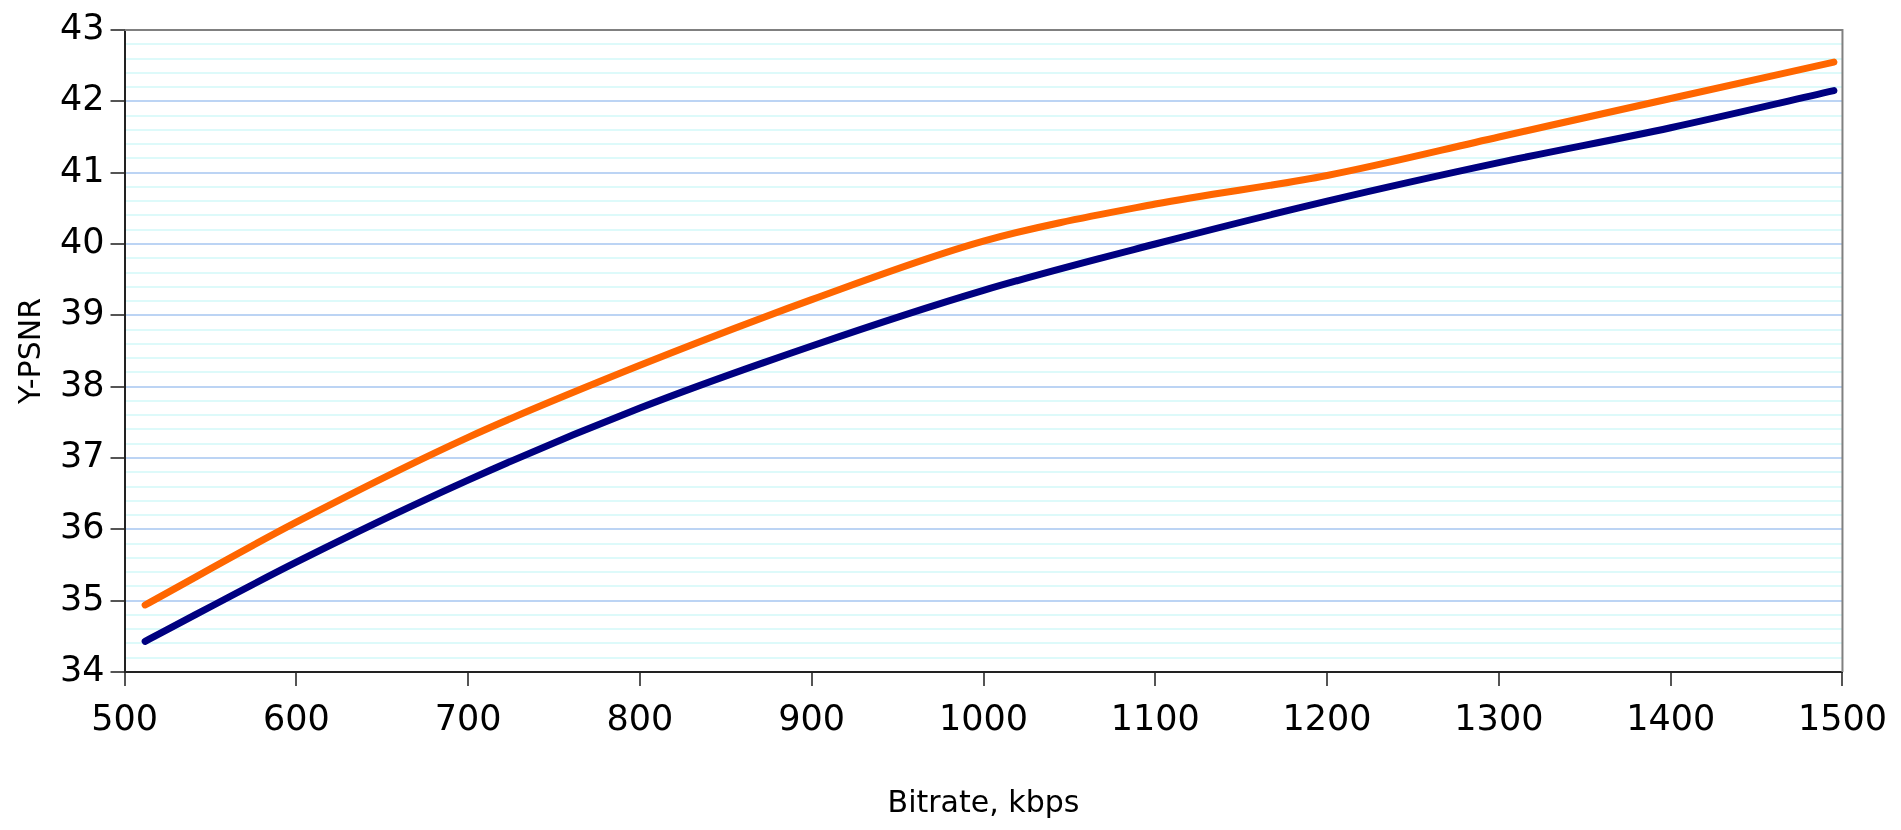 The image size is (1901, 830). What do you see at coordinates (82, 526) in the screenshot?
I see `y-tick-label: 36` at bounding box center [82, 526].